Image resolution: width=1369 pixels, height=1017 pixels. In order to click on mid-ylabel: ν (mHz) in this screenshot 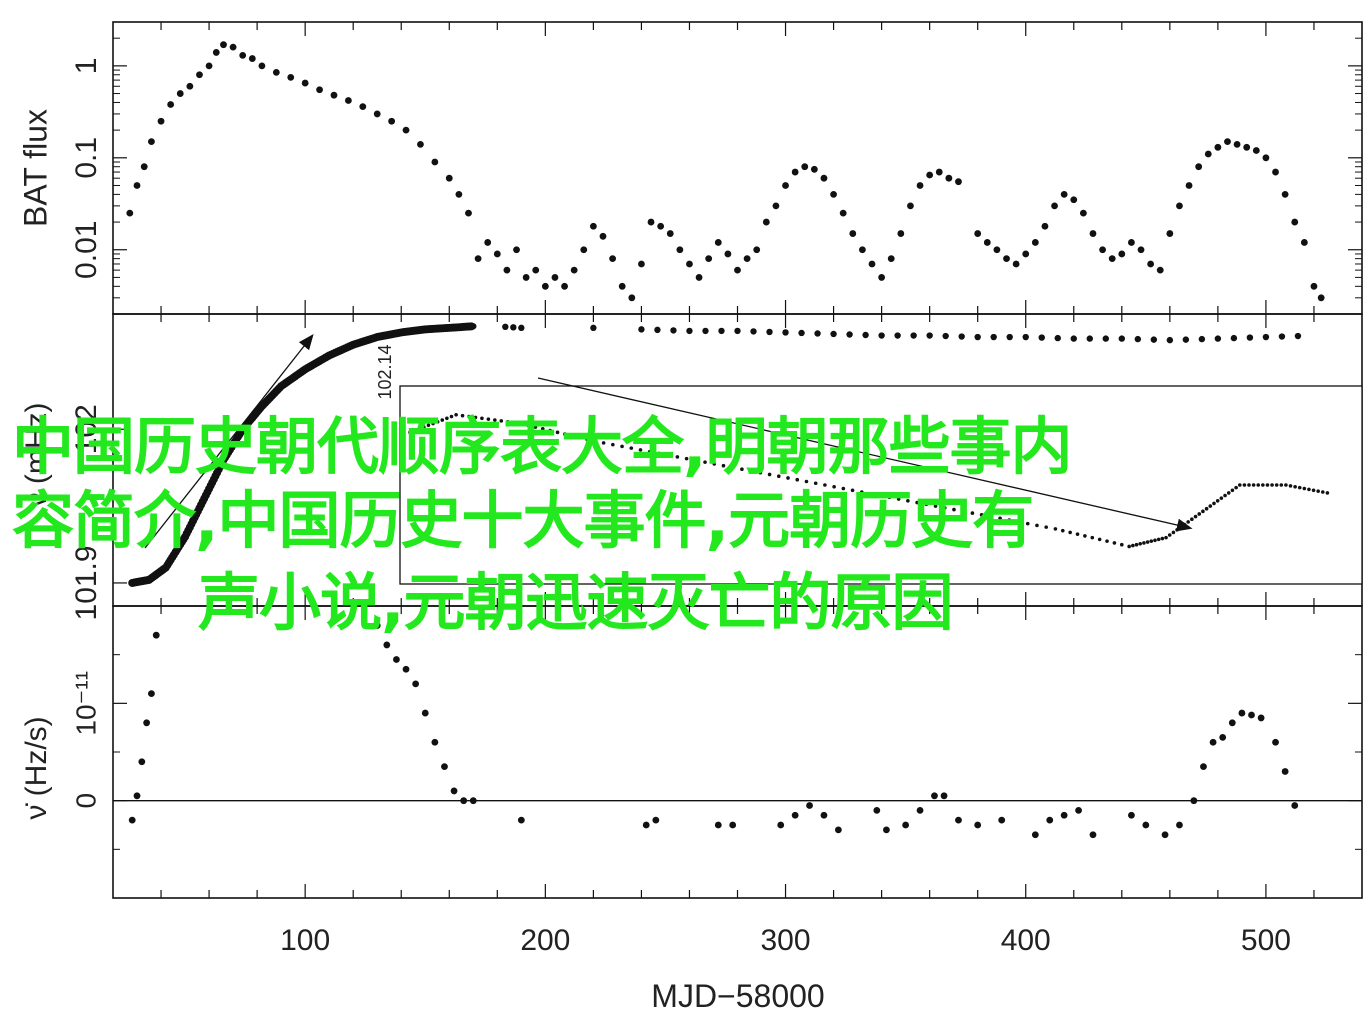, I will do `click(36, 455)`.